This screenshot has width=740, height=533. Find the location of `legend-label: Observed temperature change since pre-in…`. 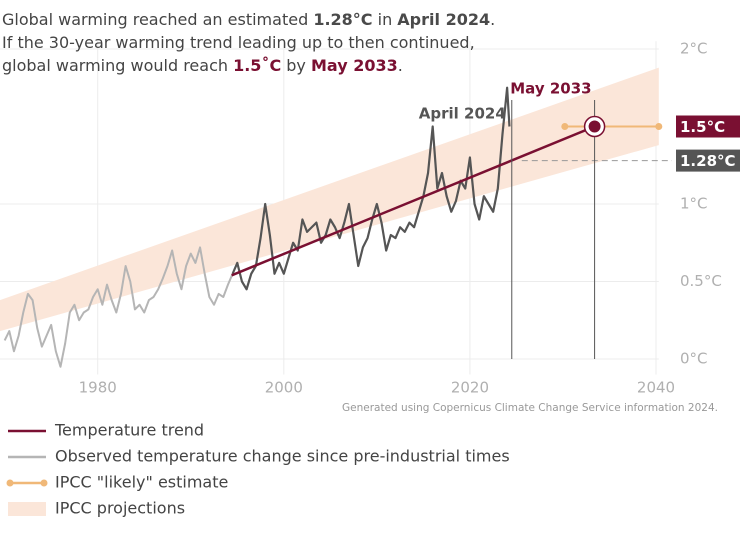

legend-label: Observed temperature change since pre-in… is located at coordinates (282, 456).